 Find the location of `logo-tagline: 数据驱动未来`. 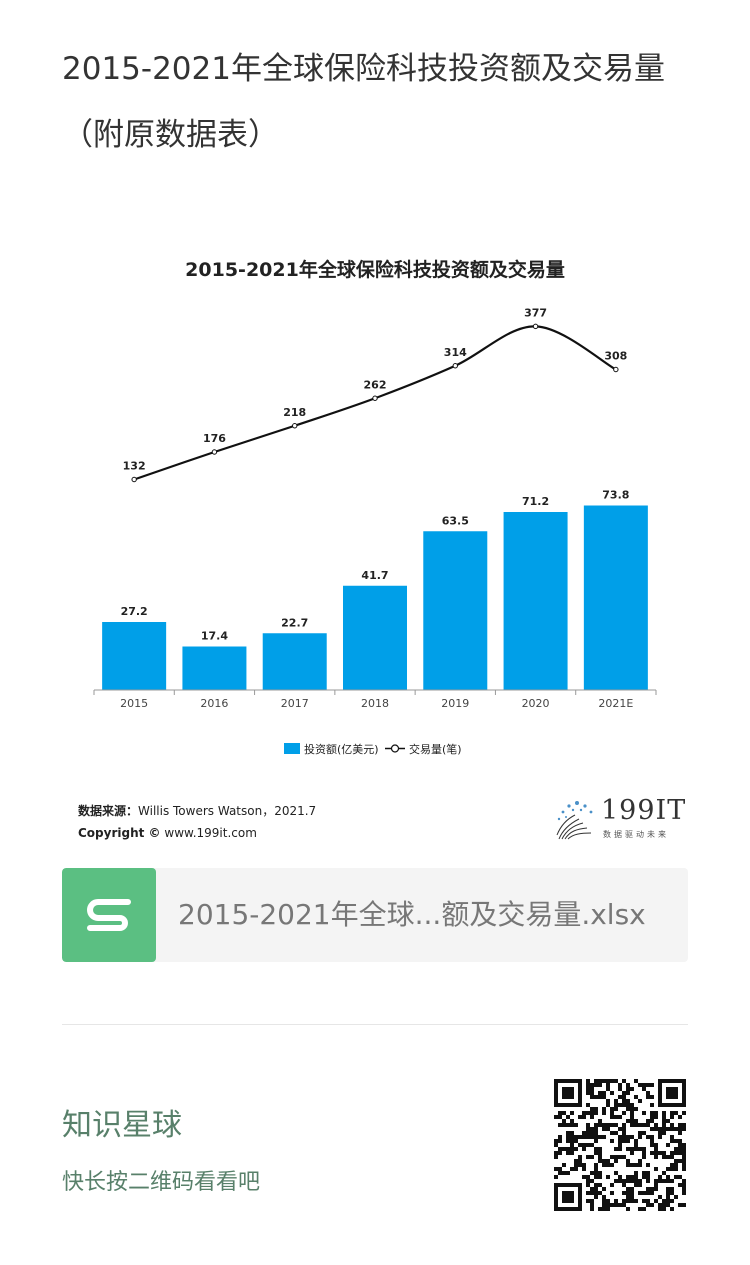

logo-tagline: 数据驱动未来 is located at coordinates (636, 834).